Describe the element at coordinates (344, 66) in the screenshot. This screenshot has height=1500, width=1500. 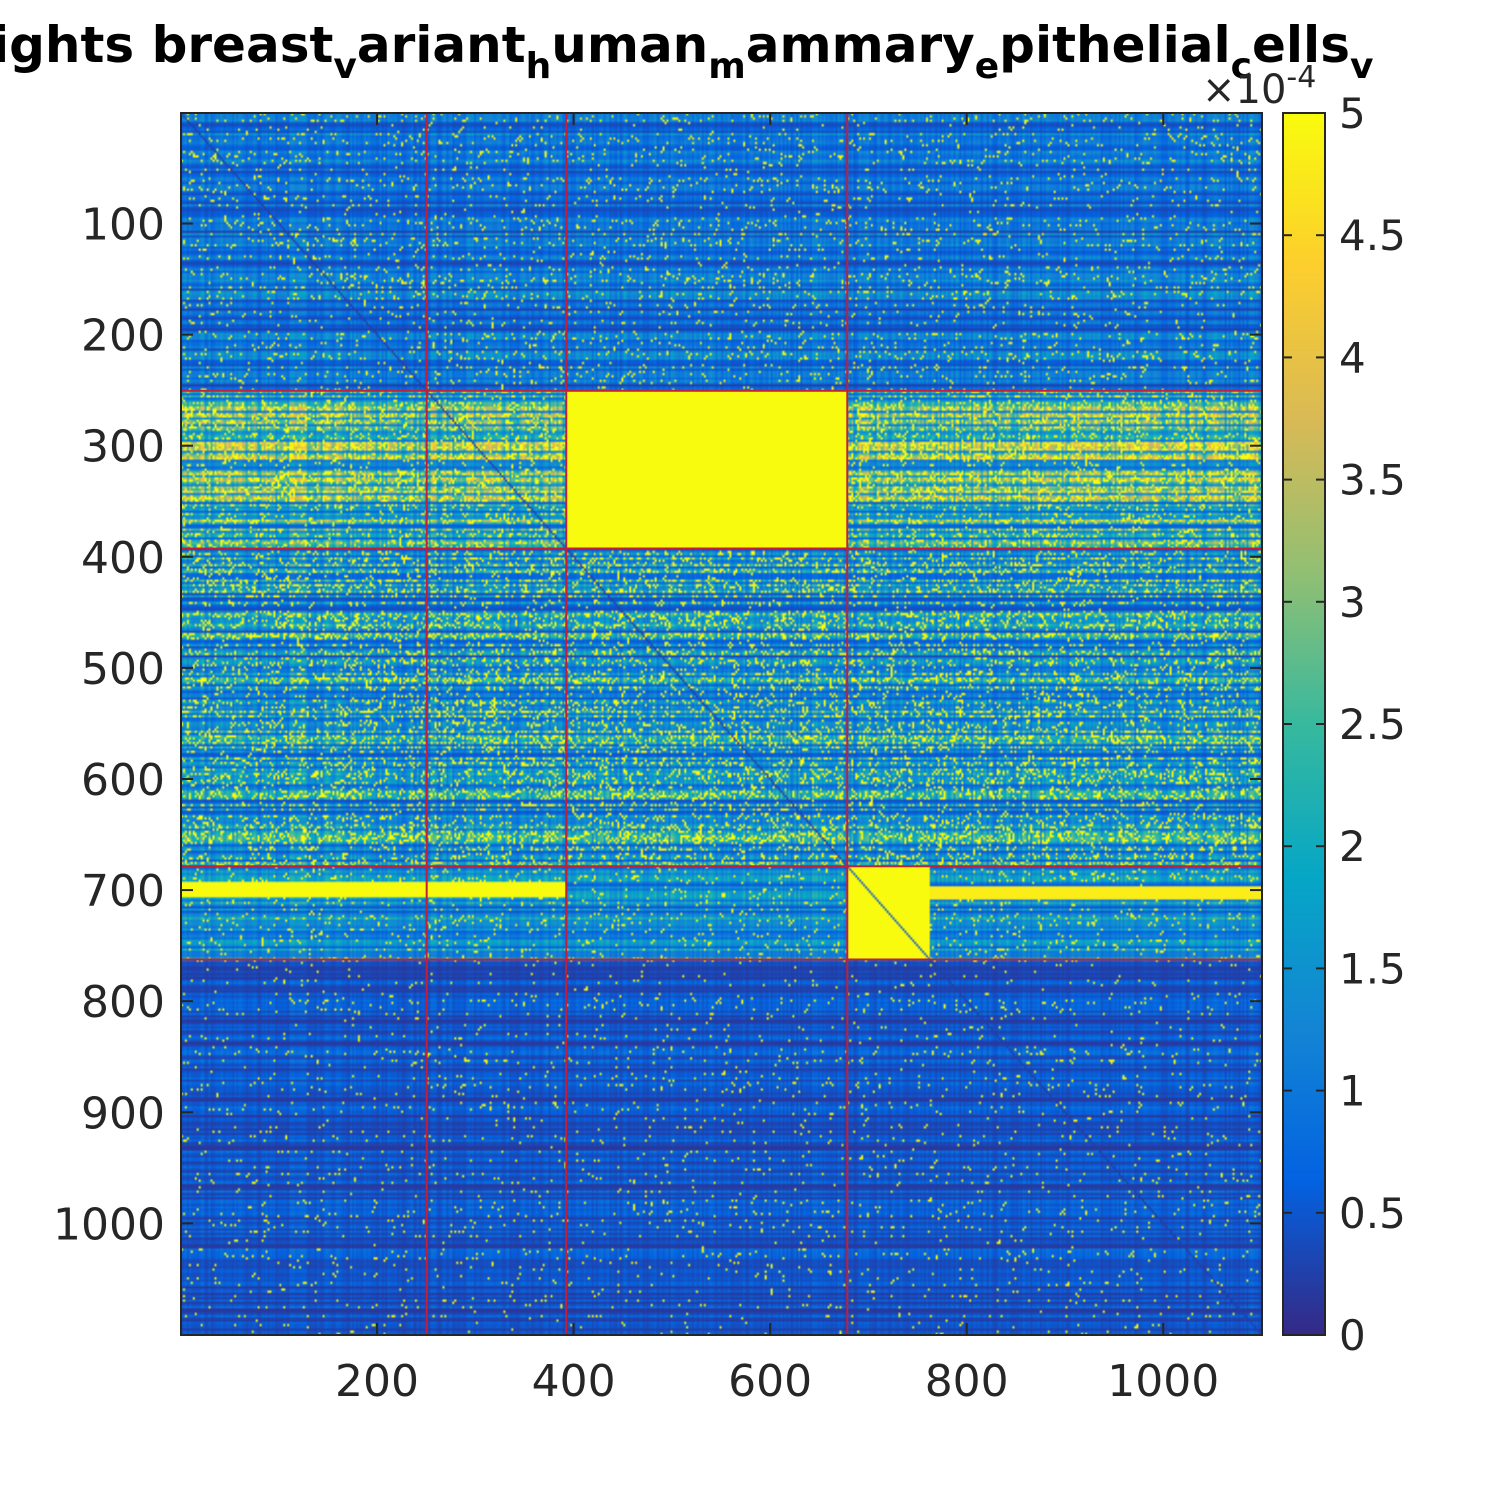
I see `title-segment-1: v` at that location.